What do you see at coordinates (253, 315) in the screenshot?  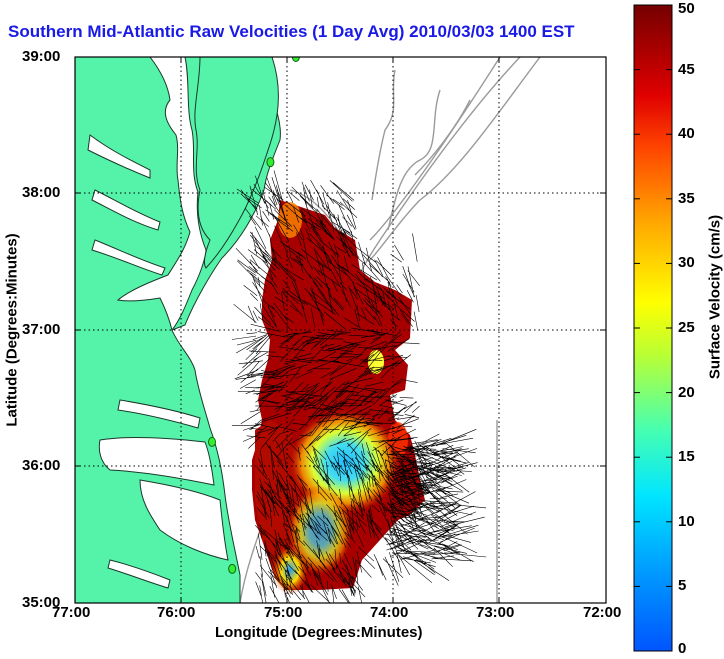 I see `radar-stations` at bounding box center [253, 315].